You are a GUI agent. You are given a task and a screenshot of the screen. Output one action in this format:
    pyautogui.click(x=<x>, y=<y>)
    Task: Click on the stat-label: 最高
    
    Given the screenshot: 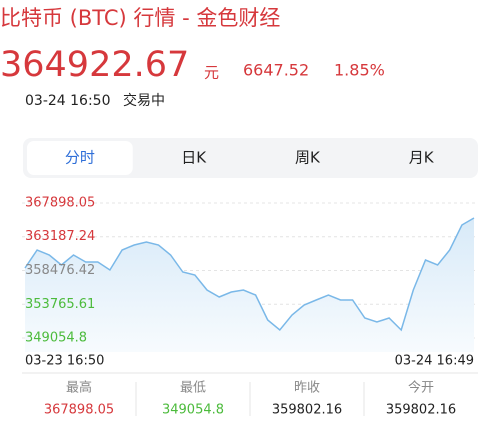 What is the action you would take?
    pyautogui.click(x=79, y=388)
    